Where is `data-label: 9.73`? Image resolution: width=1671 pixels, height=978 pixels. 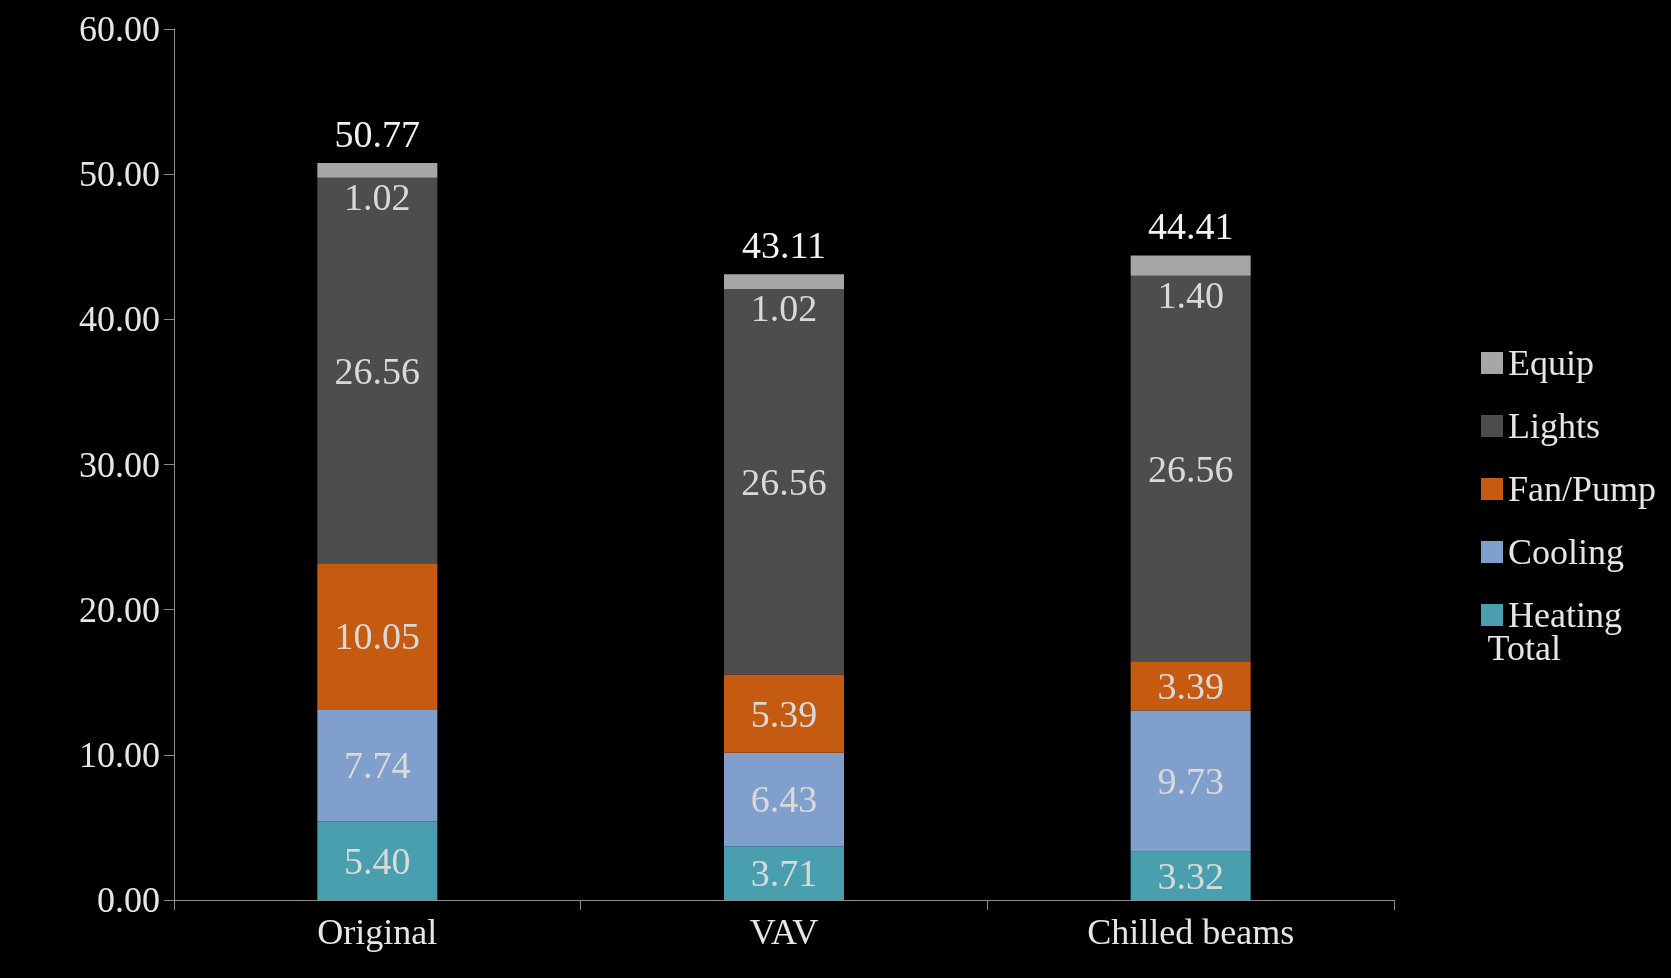 data-label: 9.73 is located at coordinates (1190, 781).